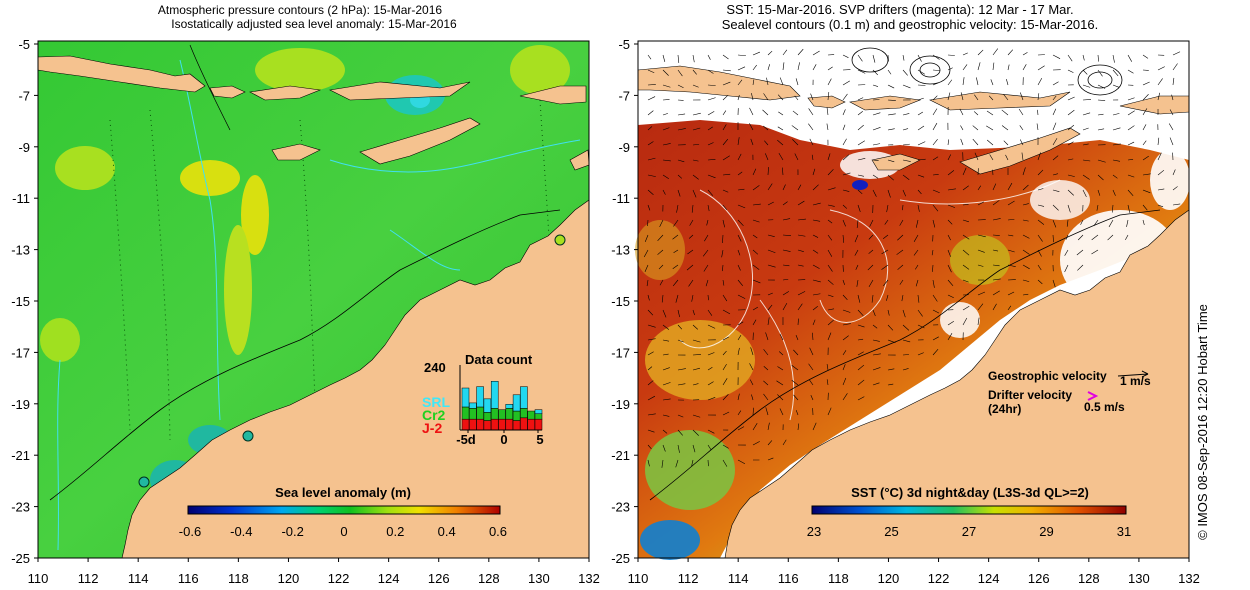 The height and width of the screenshot is (590, 1250). What do you see at coordinates (553, 95) in the screenshot?
I see `wetar` at bounding box center [553, 95].